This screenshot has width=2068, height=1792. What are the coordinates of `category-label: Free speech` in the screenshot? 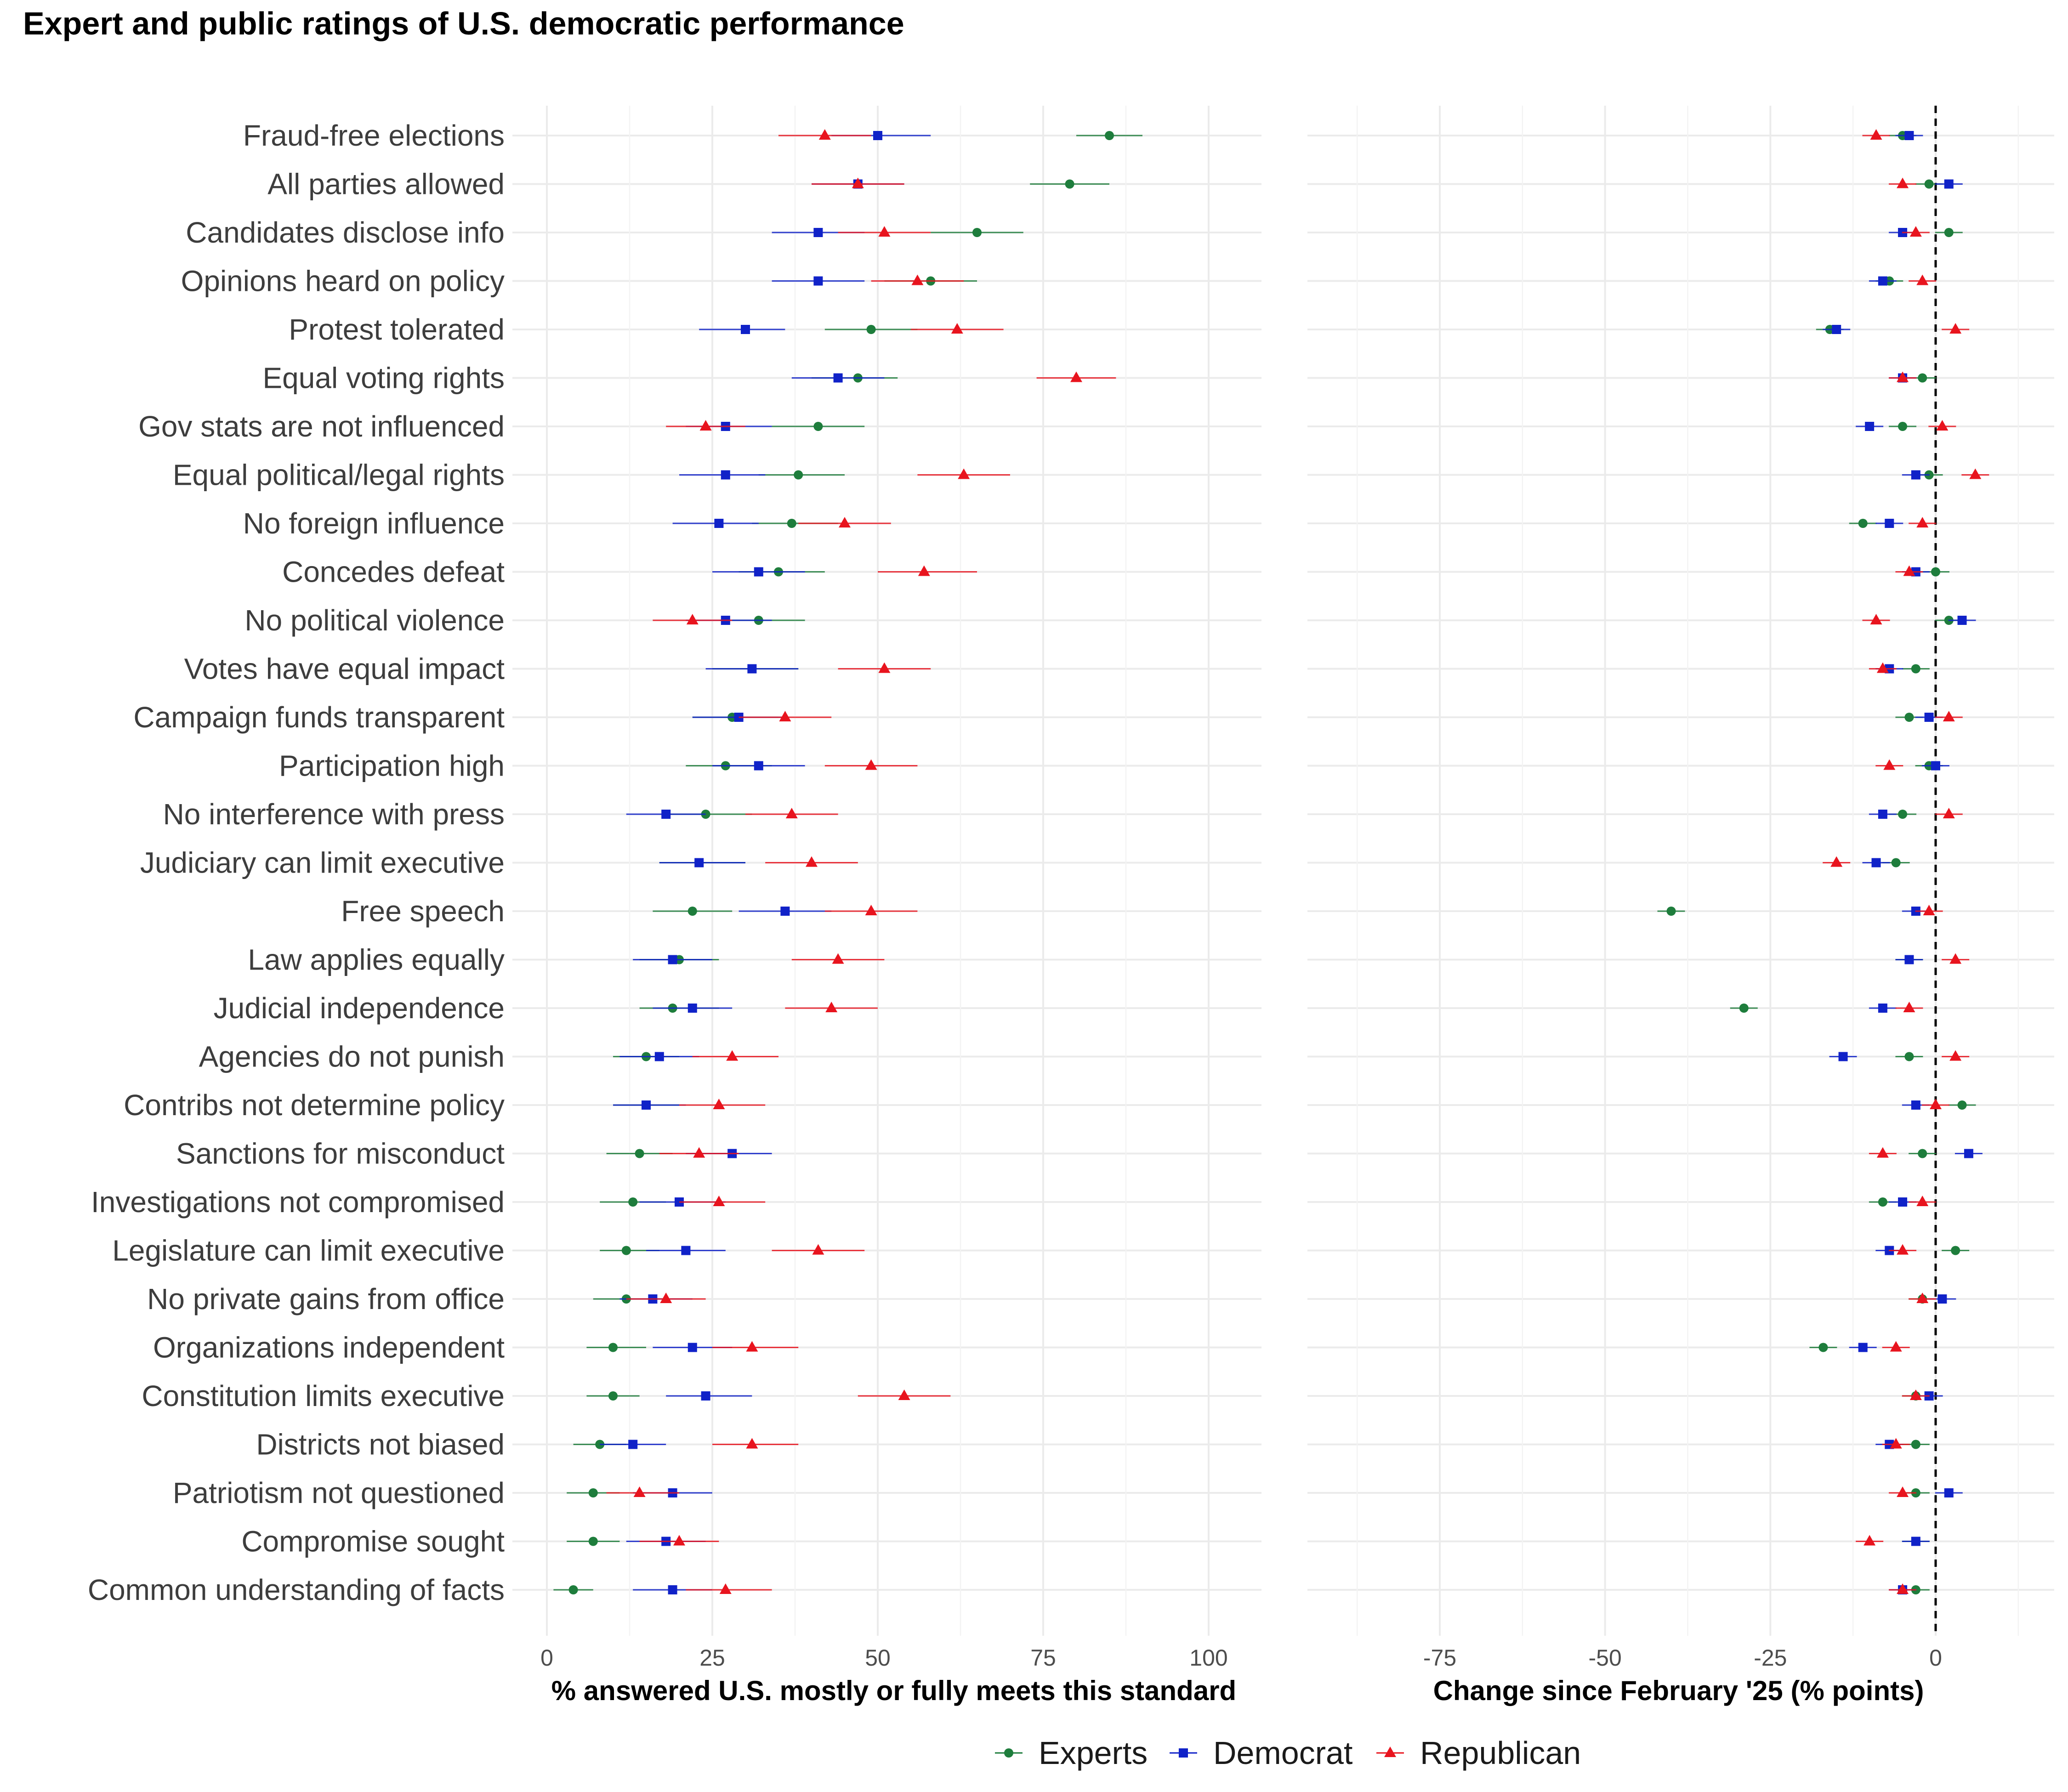 It's located at (423, 911).